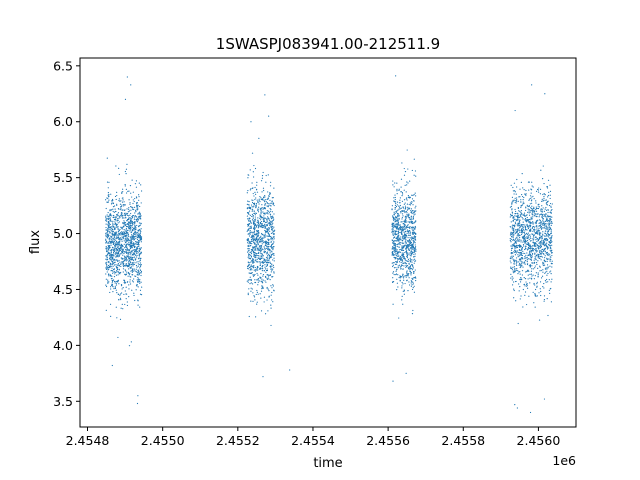 The width and height of the screenshot is (640, 480). What do you see at coordinates (35, 242) in the screenshot?
I see `y-axis-label: flux` at bounding box center [35, 242].